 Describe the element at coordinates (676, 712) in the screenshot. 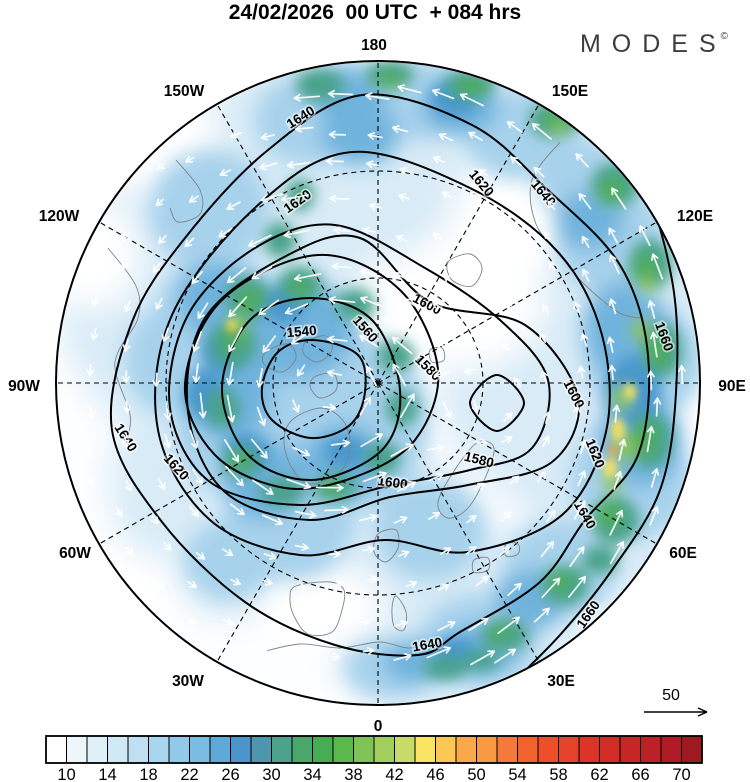

I see `wind-reference-arrow-icon` at that location.